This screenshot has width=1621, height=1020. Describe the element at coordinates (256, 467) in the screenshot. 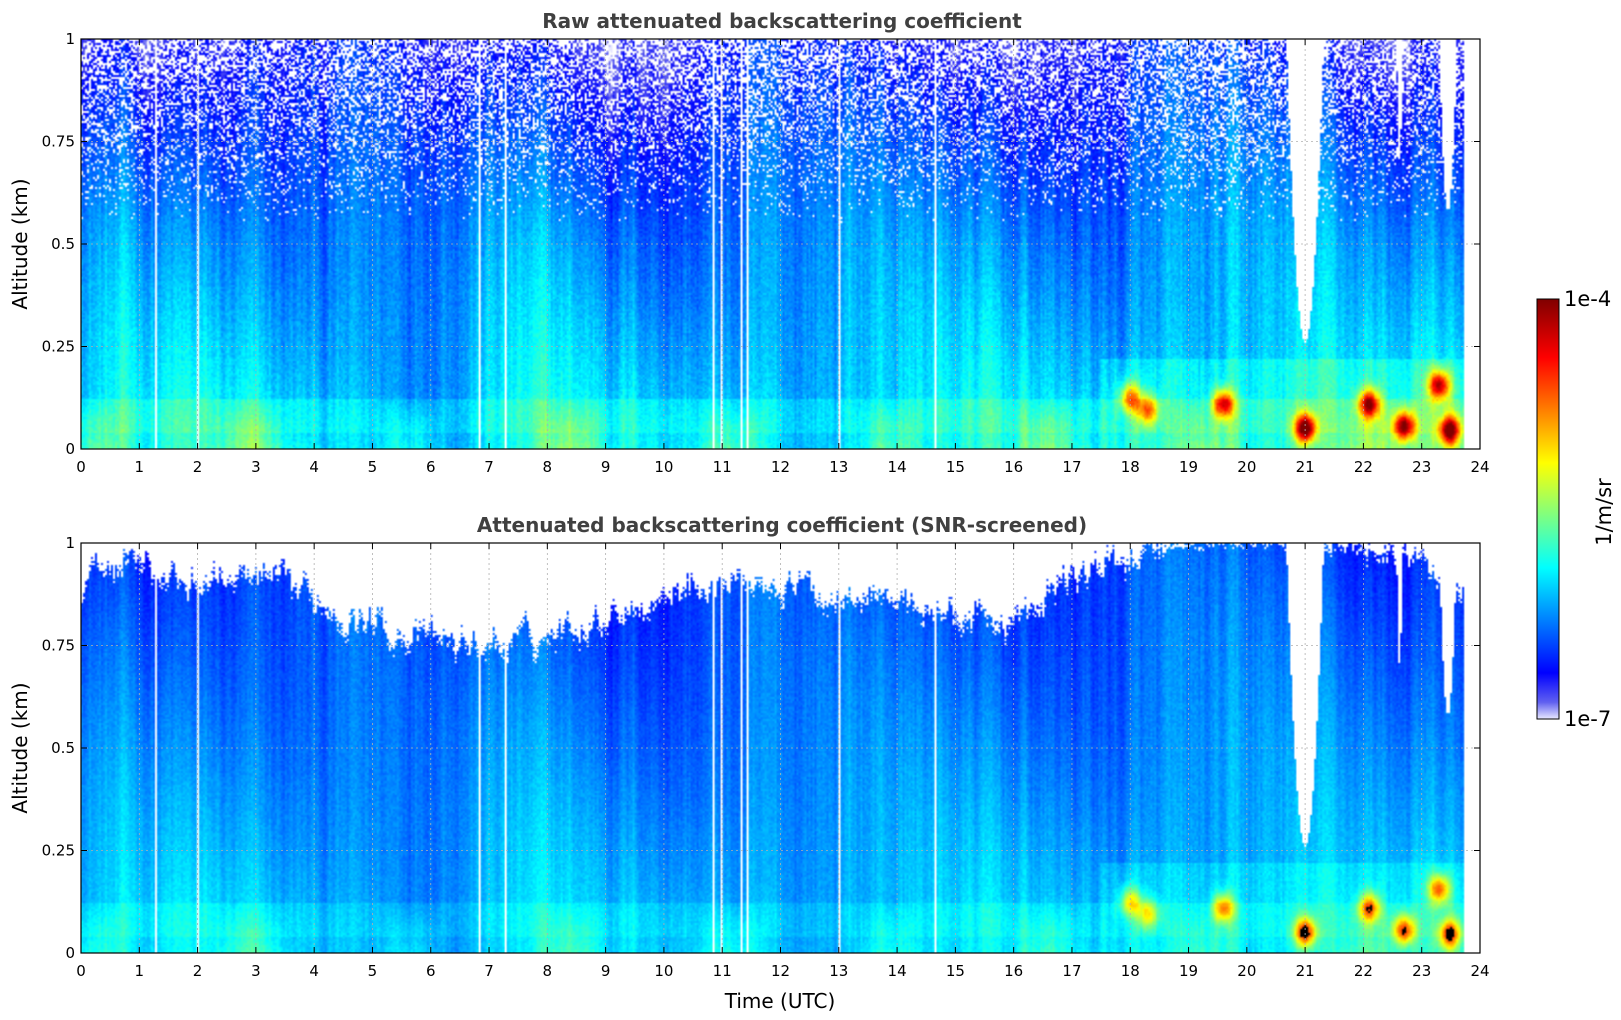

I see `panel-raw-xtick-label: 3` at that location.